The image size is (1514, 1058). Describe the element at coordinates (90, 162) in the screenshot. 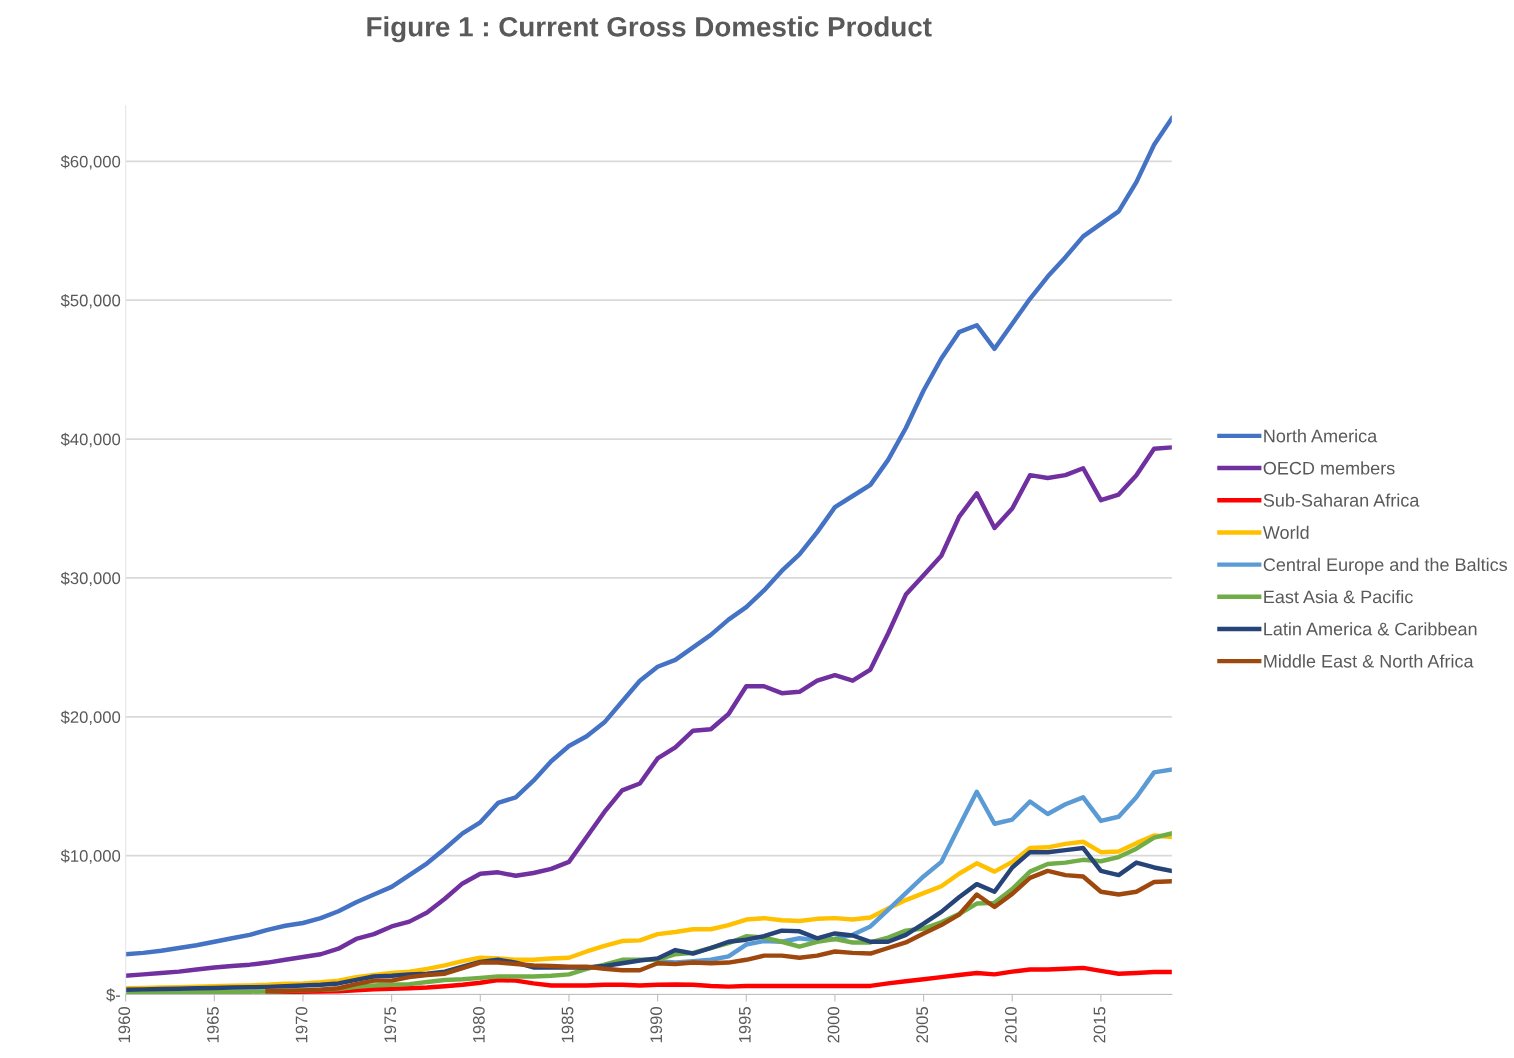

I see `y-tick-label: $60,000` at that location.